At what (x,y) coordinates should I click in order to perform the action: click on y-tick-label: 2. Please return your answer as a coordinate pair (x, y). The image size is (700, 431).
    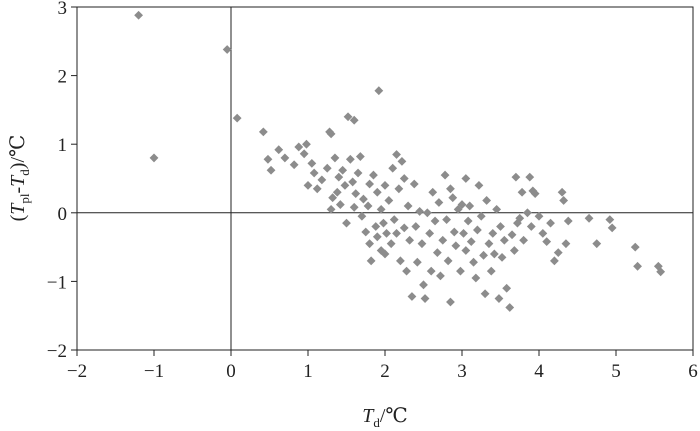
    Looking at the image, I should click on (63, 77).